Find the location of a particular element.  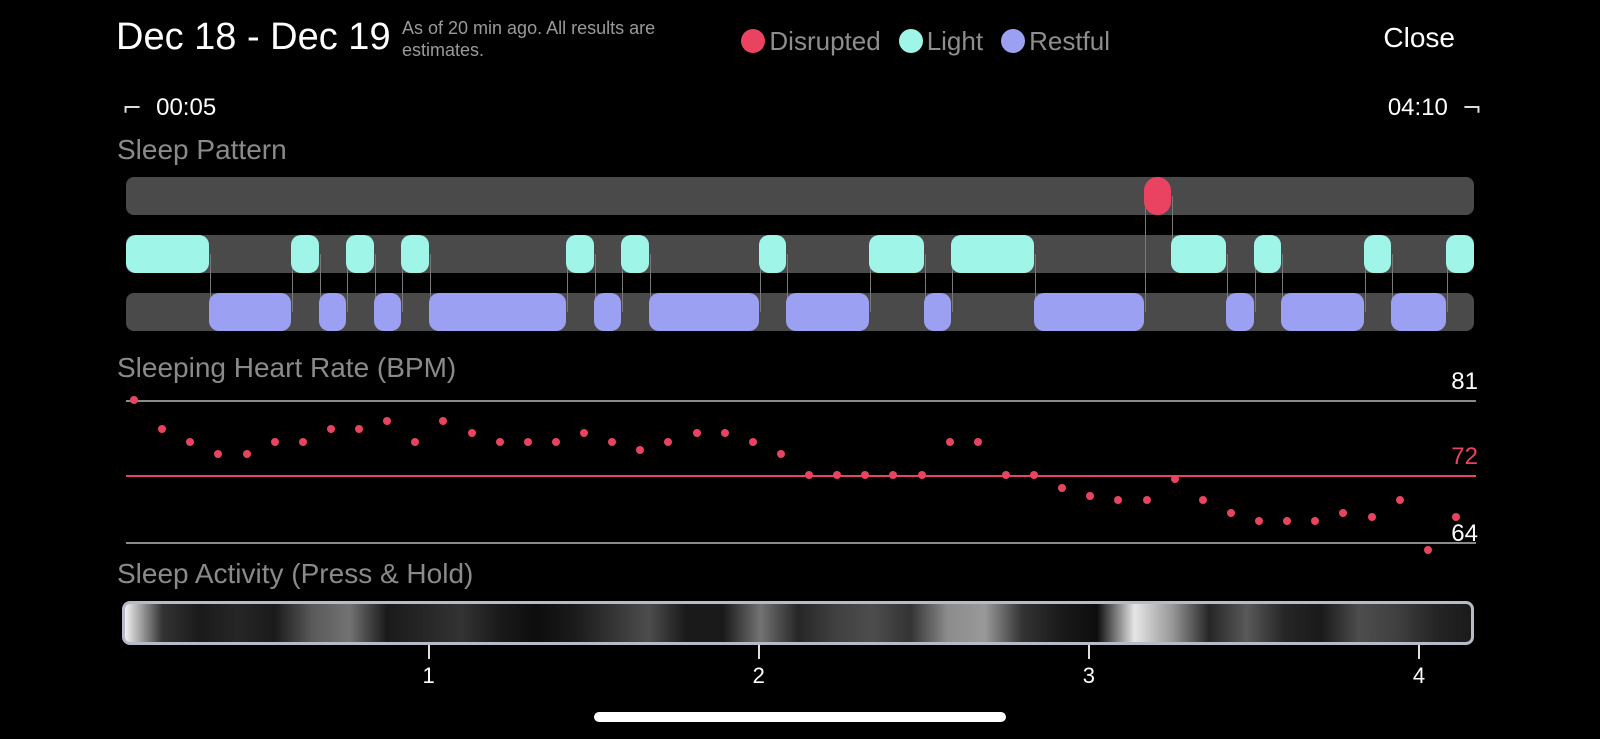

sleep-activity-bar is located at coordinates (798, 623).